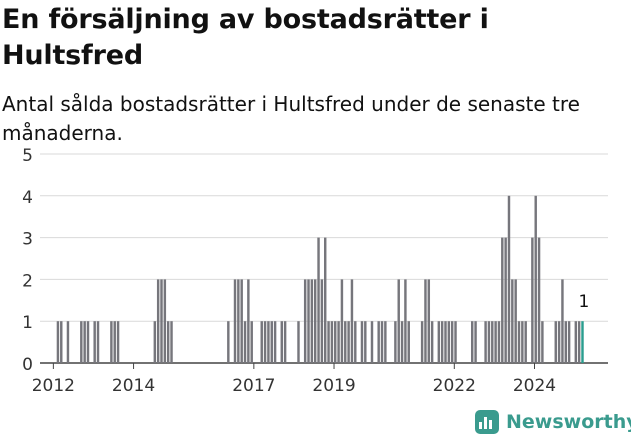  What do you see at coordinates (487, 422) in the screenshot?
I see `bar-chart-logo-icon` at bounding box center [487, 422].